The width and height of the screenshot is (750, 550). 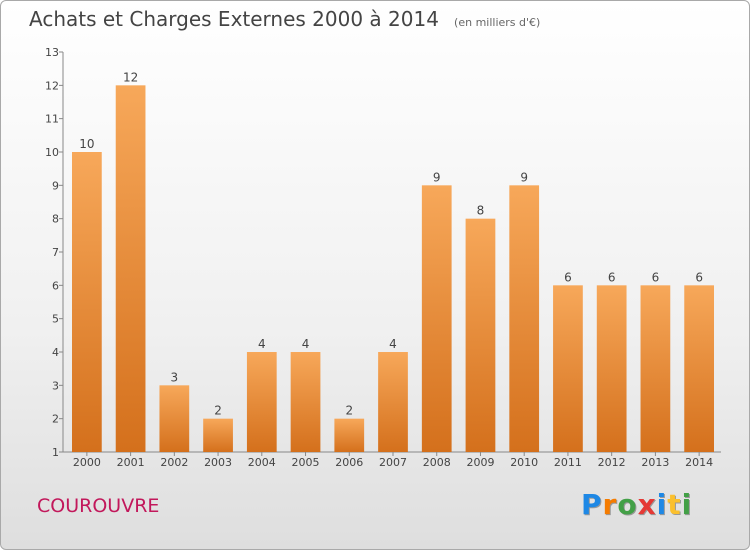 I want to click on x-tick-label: 2013, so click(x=655, y=462).